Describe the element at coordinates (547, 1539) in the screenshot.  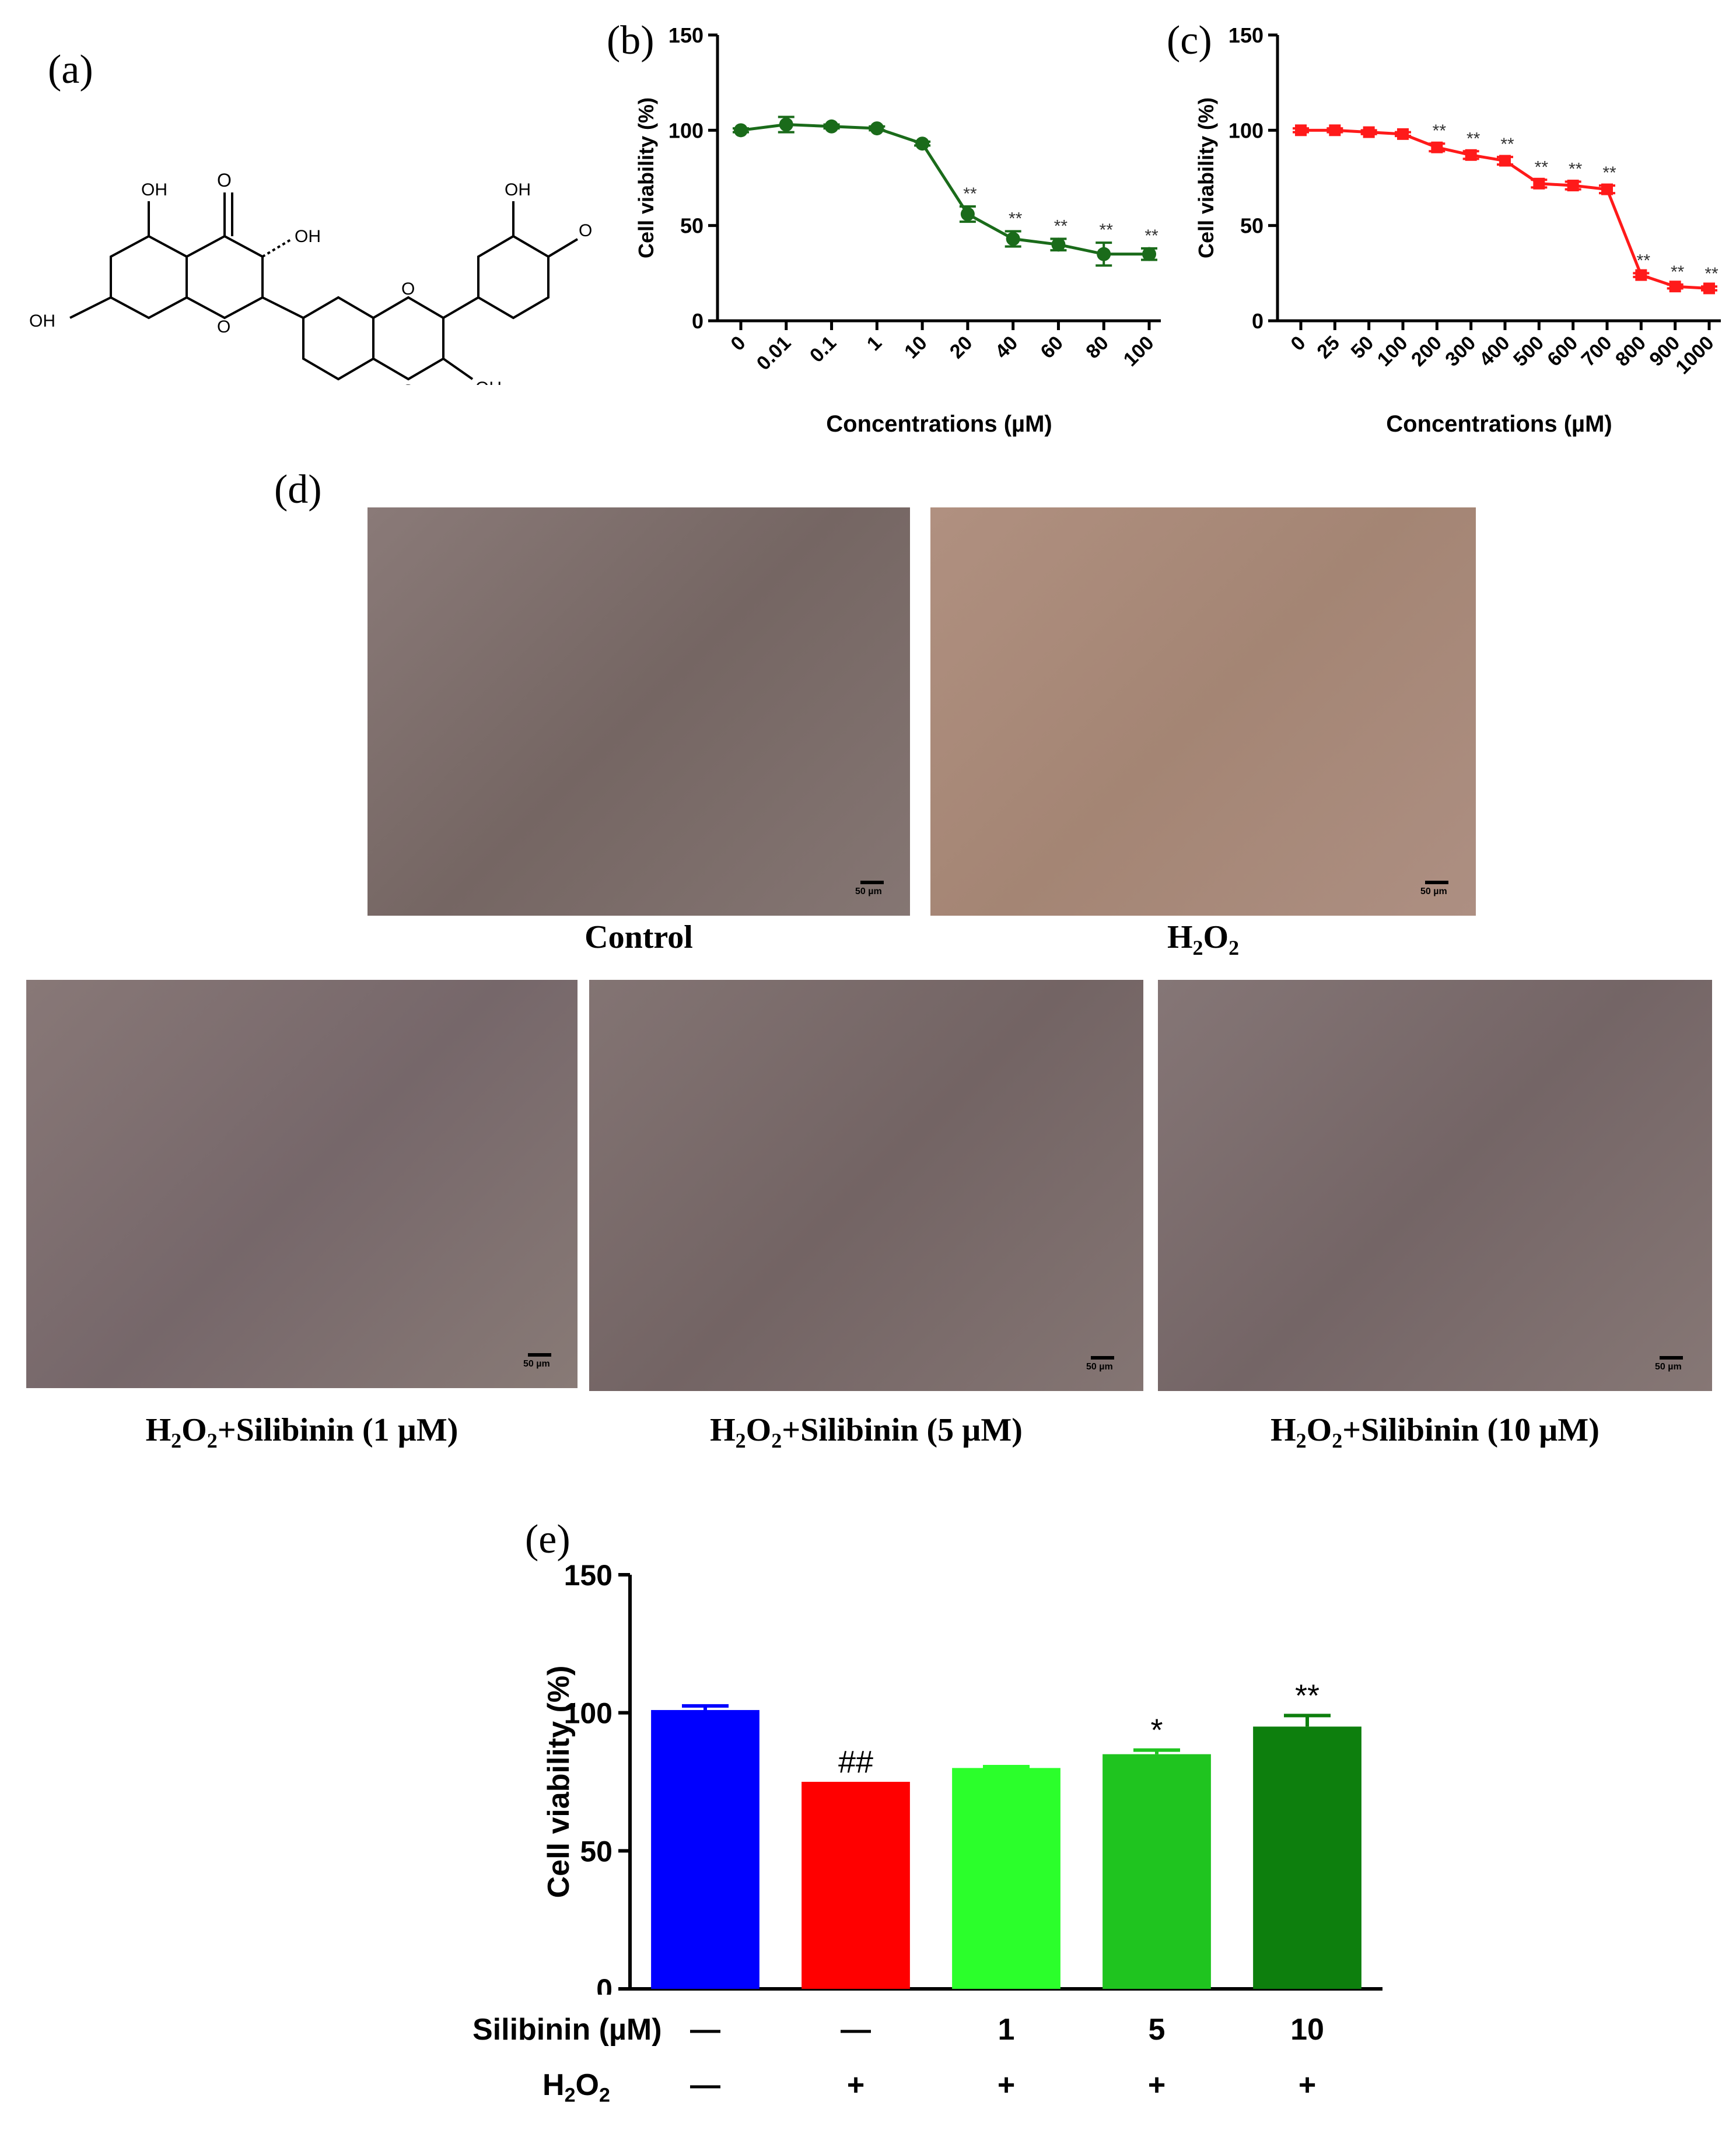
I see `panel-label-e: (e)` at that location.